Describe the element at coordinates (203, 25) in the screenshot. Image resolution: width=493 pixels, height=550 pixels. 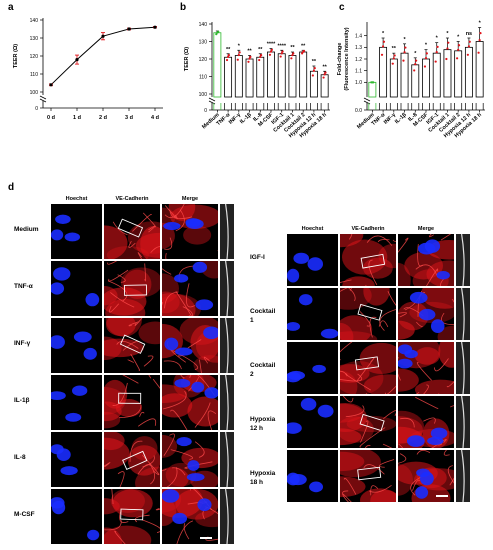
I see `y-tick-label: 140` at that location.